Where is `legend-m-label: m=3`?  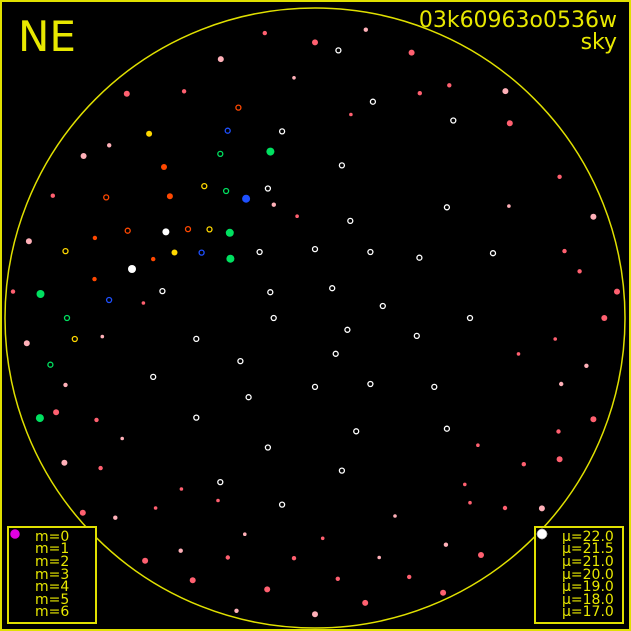 legend-m-label: m=3 is located at coordinates (52, 574).